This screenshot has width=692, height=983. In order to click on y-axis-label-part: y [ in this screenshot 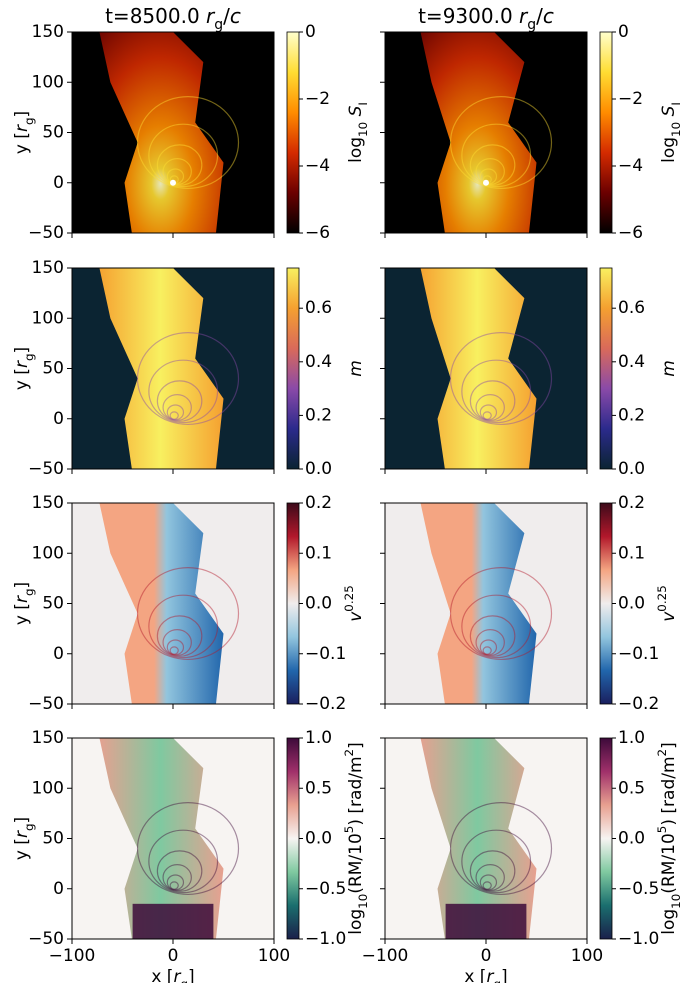, I will do `click(22, 614)`.